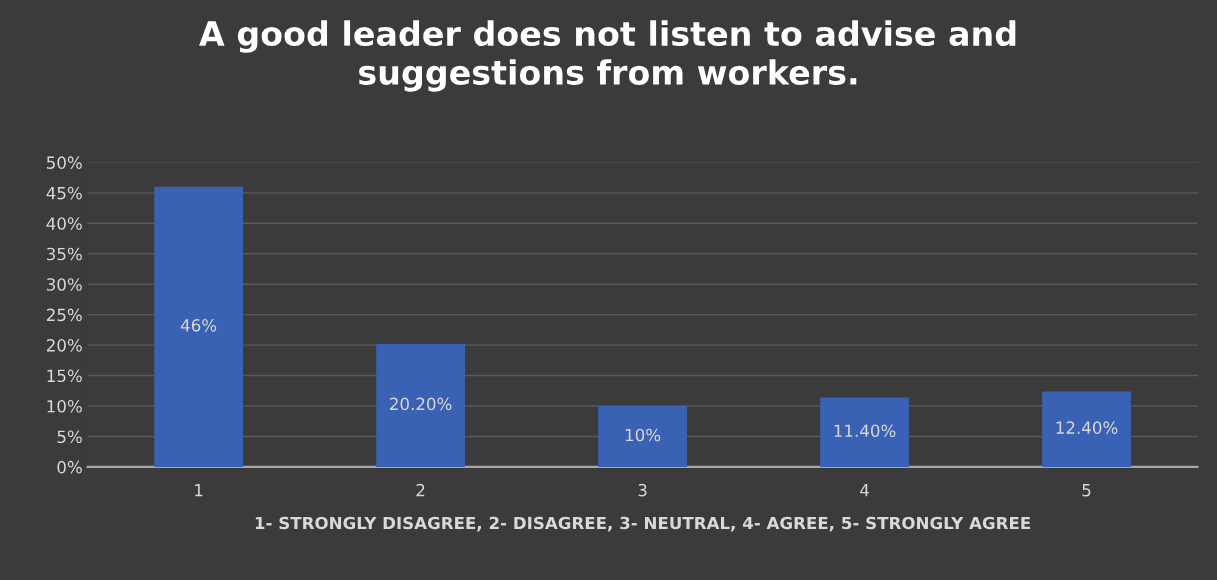  Describe the element at coordinates (64, 376) in the screenshot. I see `y-tick-label: 15%` at that location.